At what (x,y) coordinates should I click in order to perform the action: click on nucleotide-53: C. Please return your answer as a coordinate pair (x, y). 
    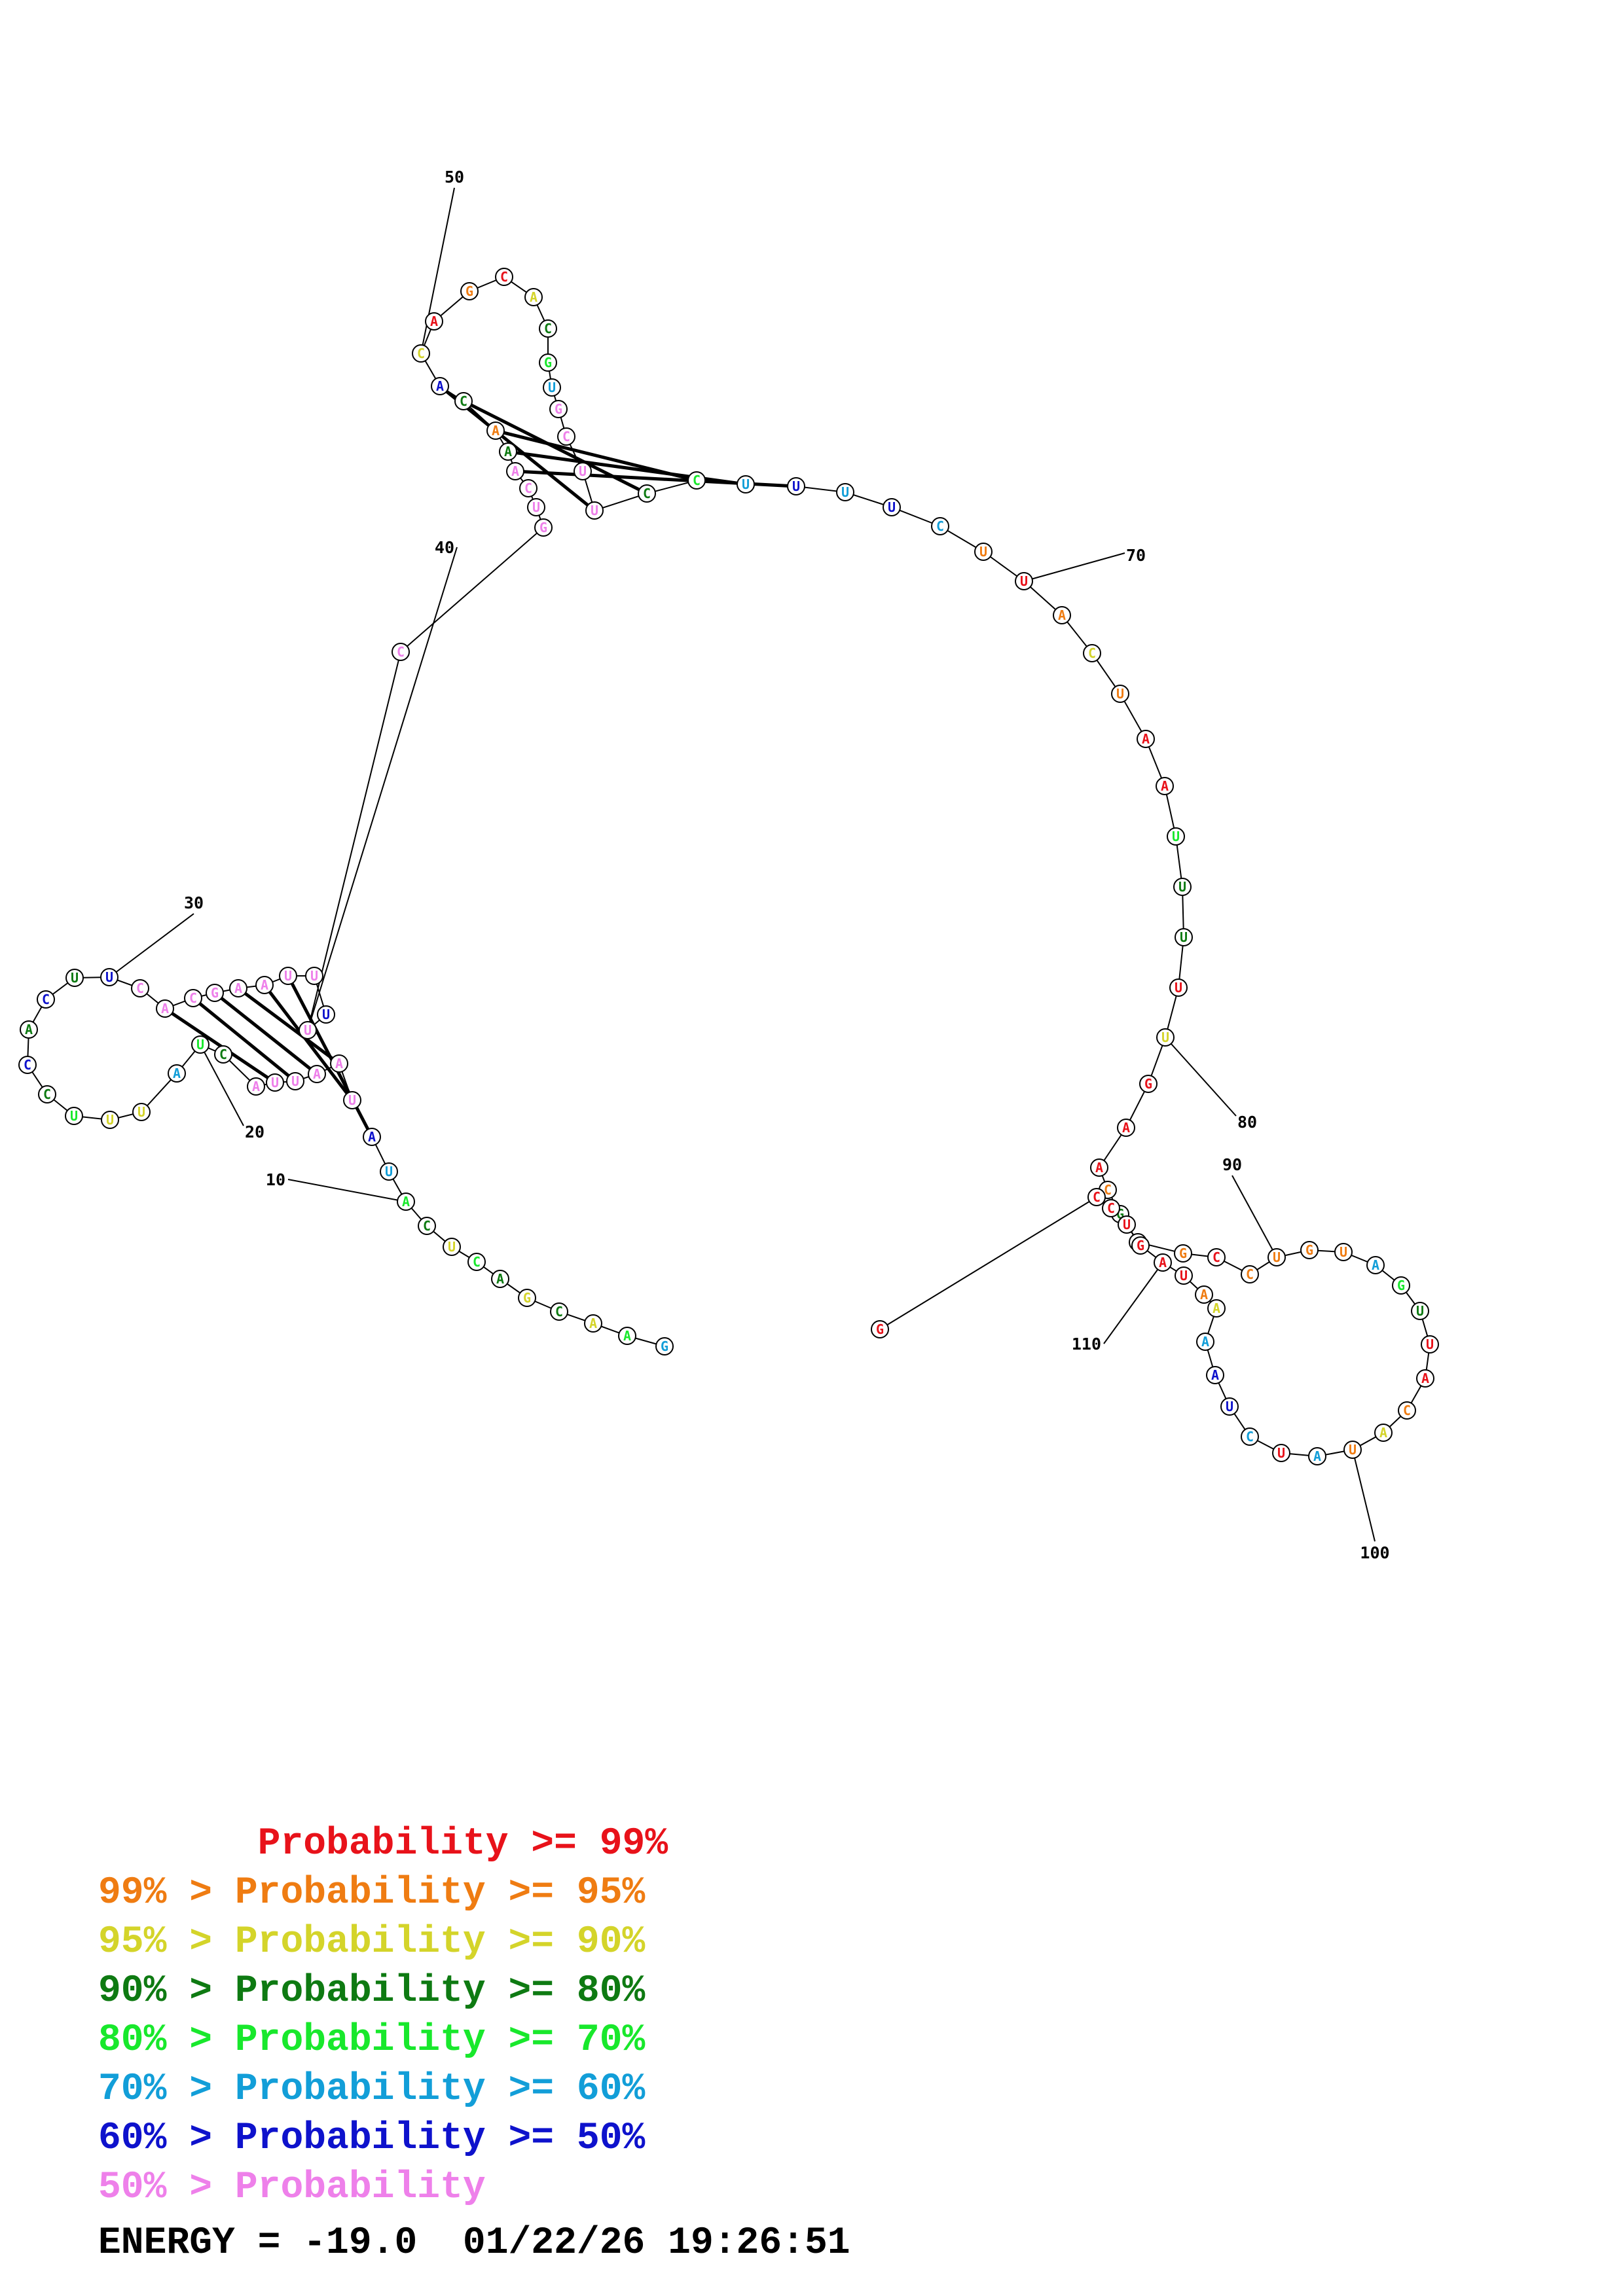
    Looking at the image, I should click on (504, 277).